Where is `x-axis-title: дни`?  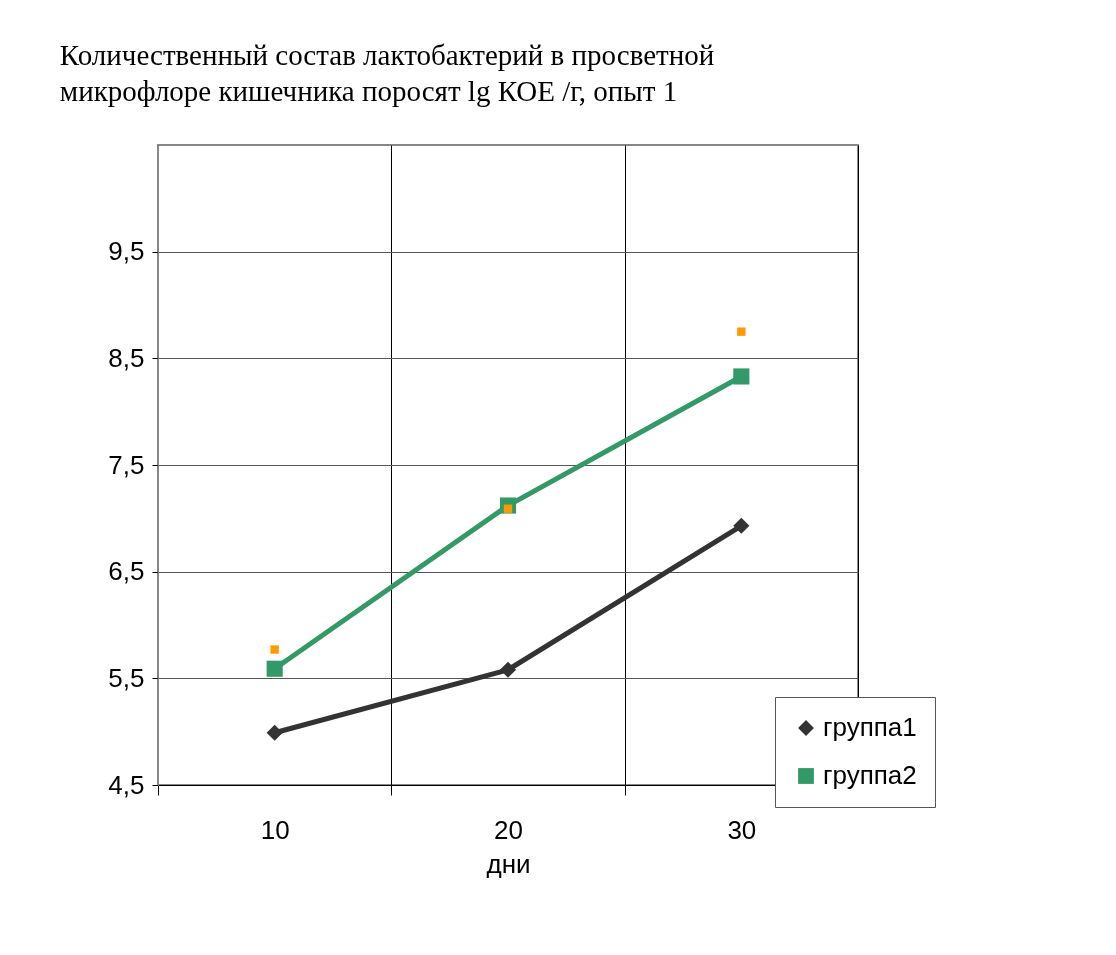
x-axis-title: дни is located at coordinates (508, 863).